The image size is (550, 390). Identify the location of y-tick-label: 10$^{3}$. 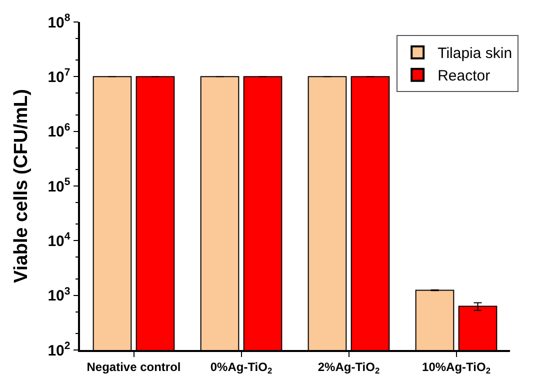
(59, 295).